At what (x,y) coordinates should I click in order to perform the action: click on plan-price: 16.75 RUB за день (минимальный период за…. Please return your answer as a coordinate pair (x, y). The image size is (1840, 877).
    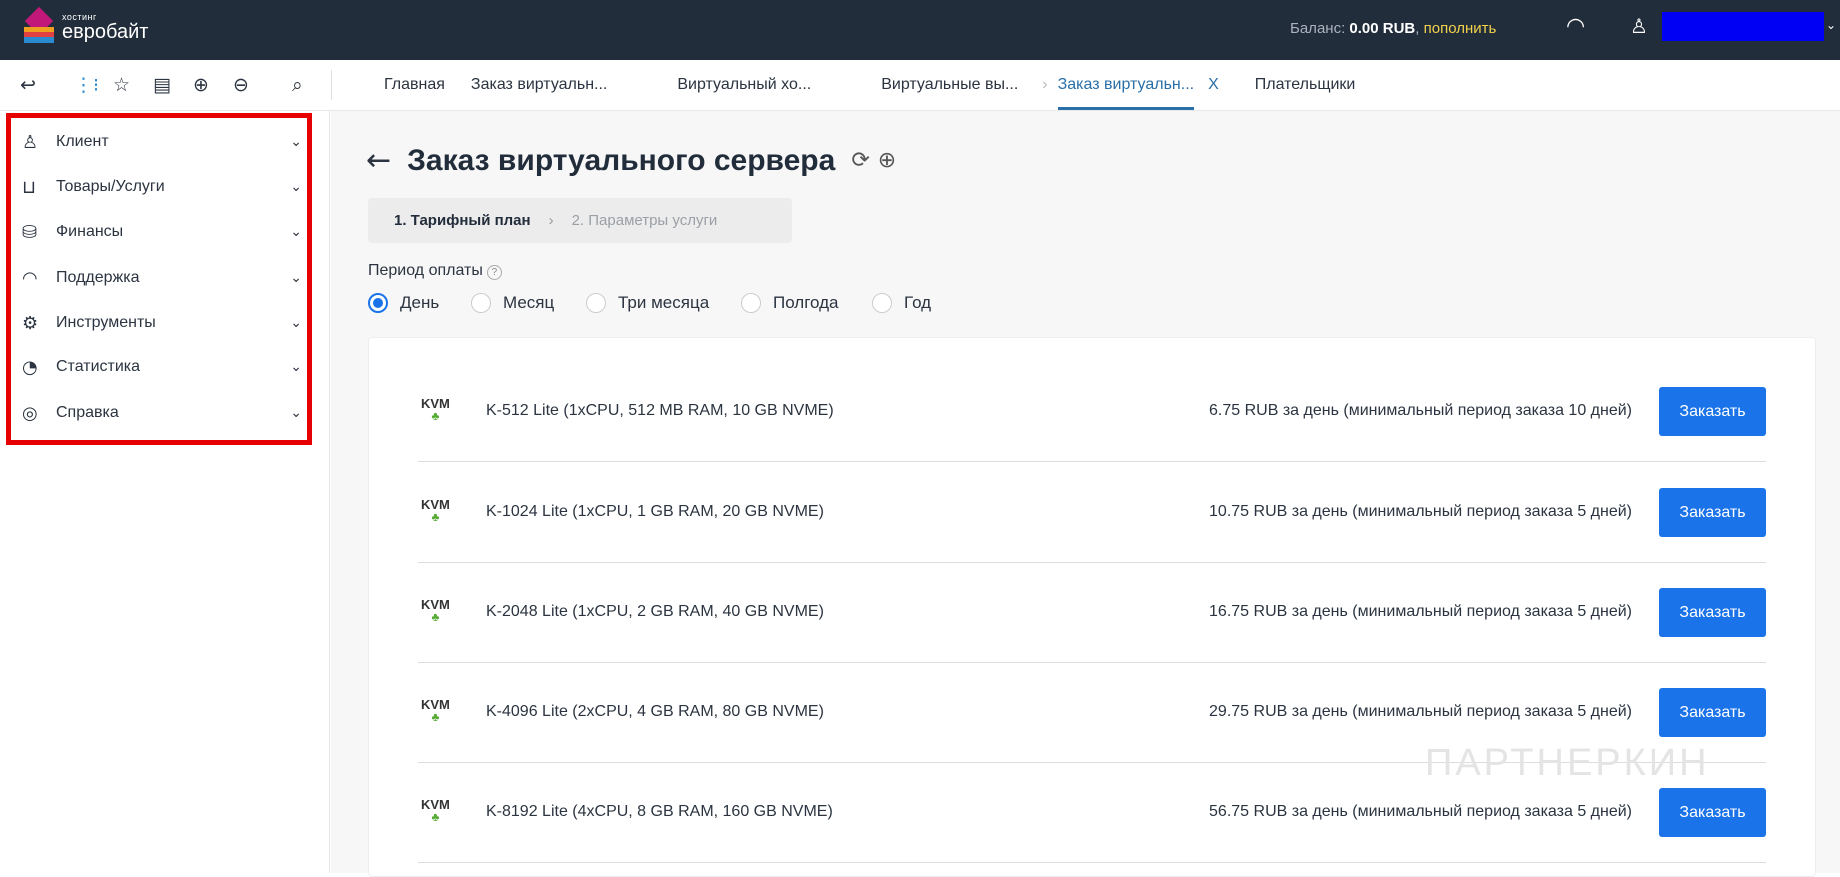
    Looking at the image, I should click on (1420, 611).